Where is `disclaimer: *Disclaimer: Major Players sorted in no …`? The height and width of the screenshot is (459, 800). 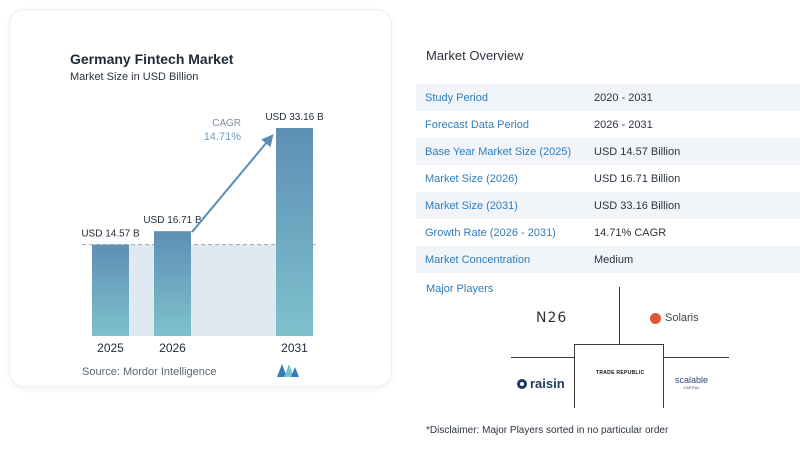
disclaimer: *Disclaimer: Major Players sorted in no … is located at coordinates (547, 430).